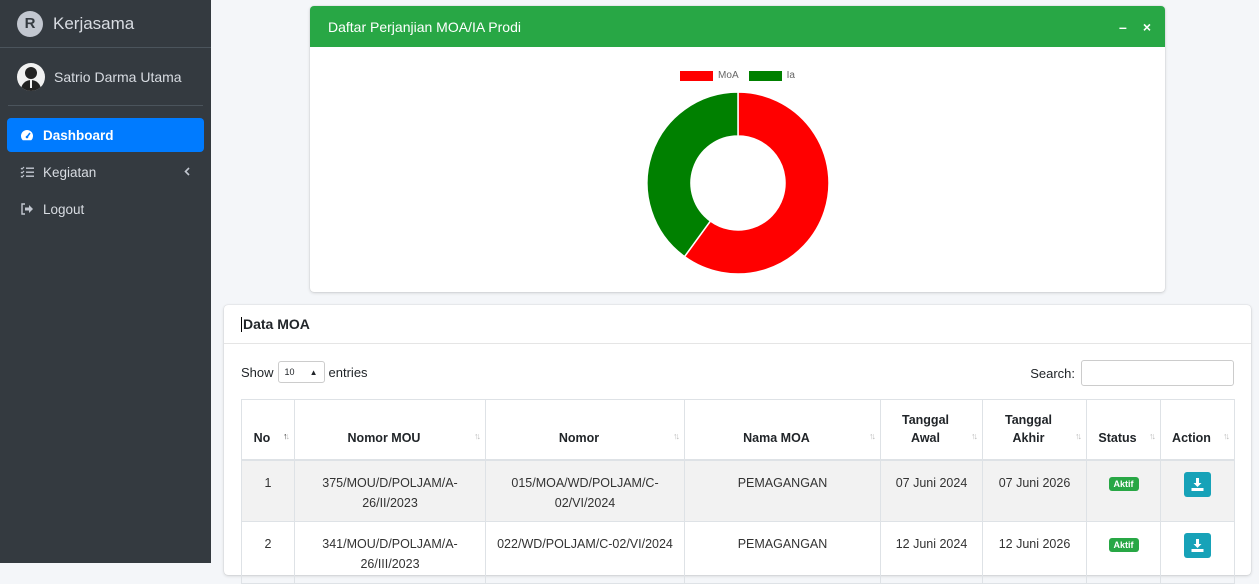 This screenshot has width=1259, height=584. I want to click on tachometer-icon, so click(27, 135).